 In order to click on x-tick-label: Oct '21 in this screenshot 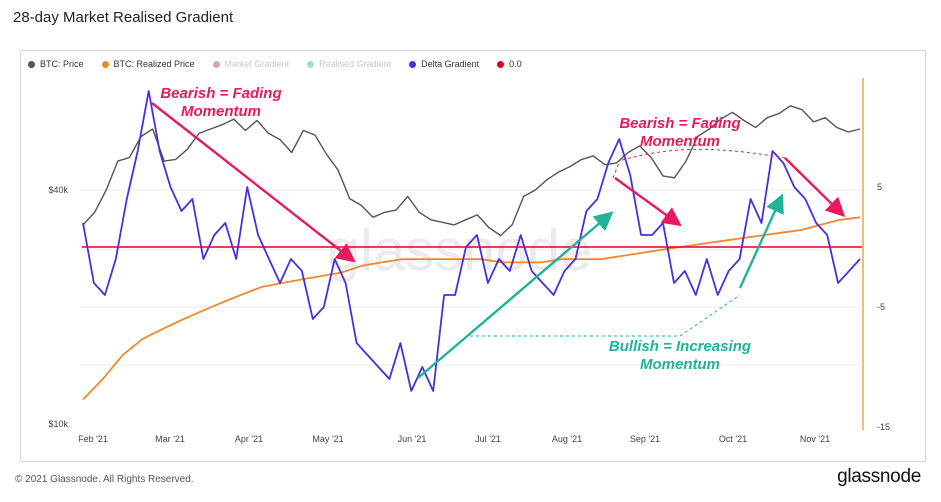, I will do `click(733, 439)`.